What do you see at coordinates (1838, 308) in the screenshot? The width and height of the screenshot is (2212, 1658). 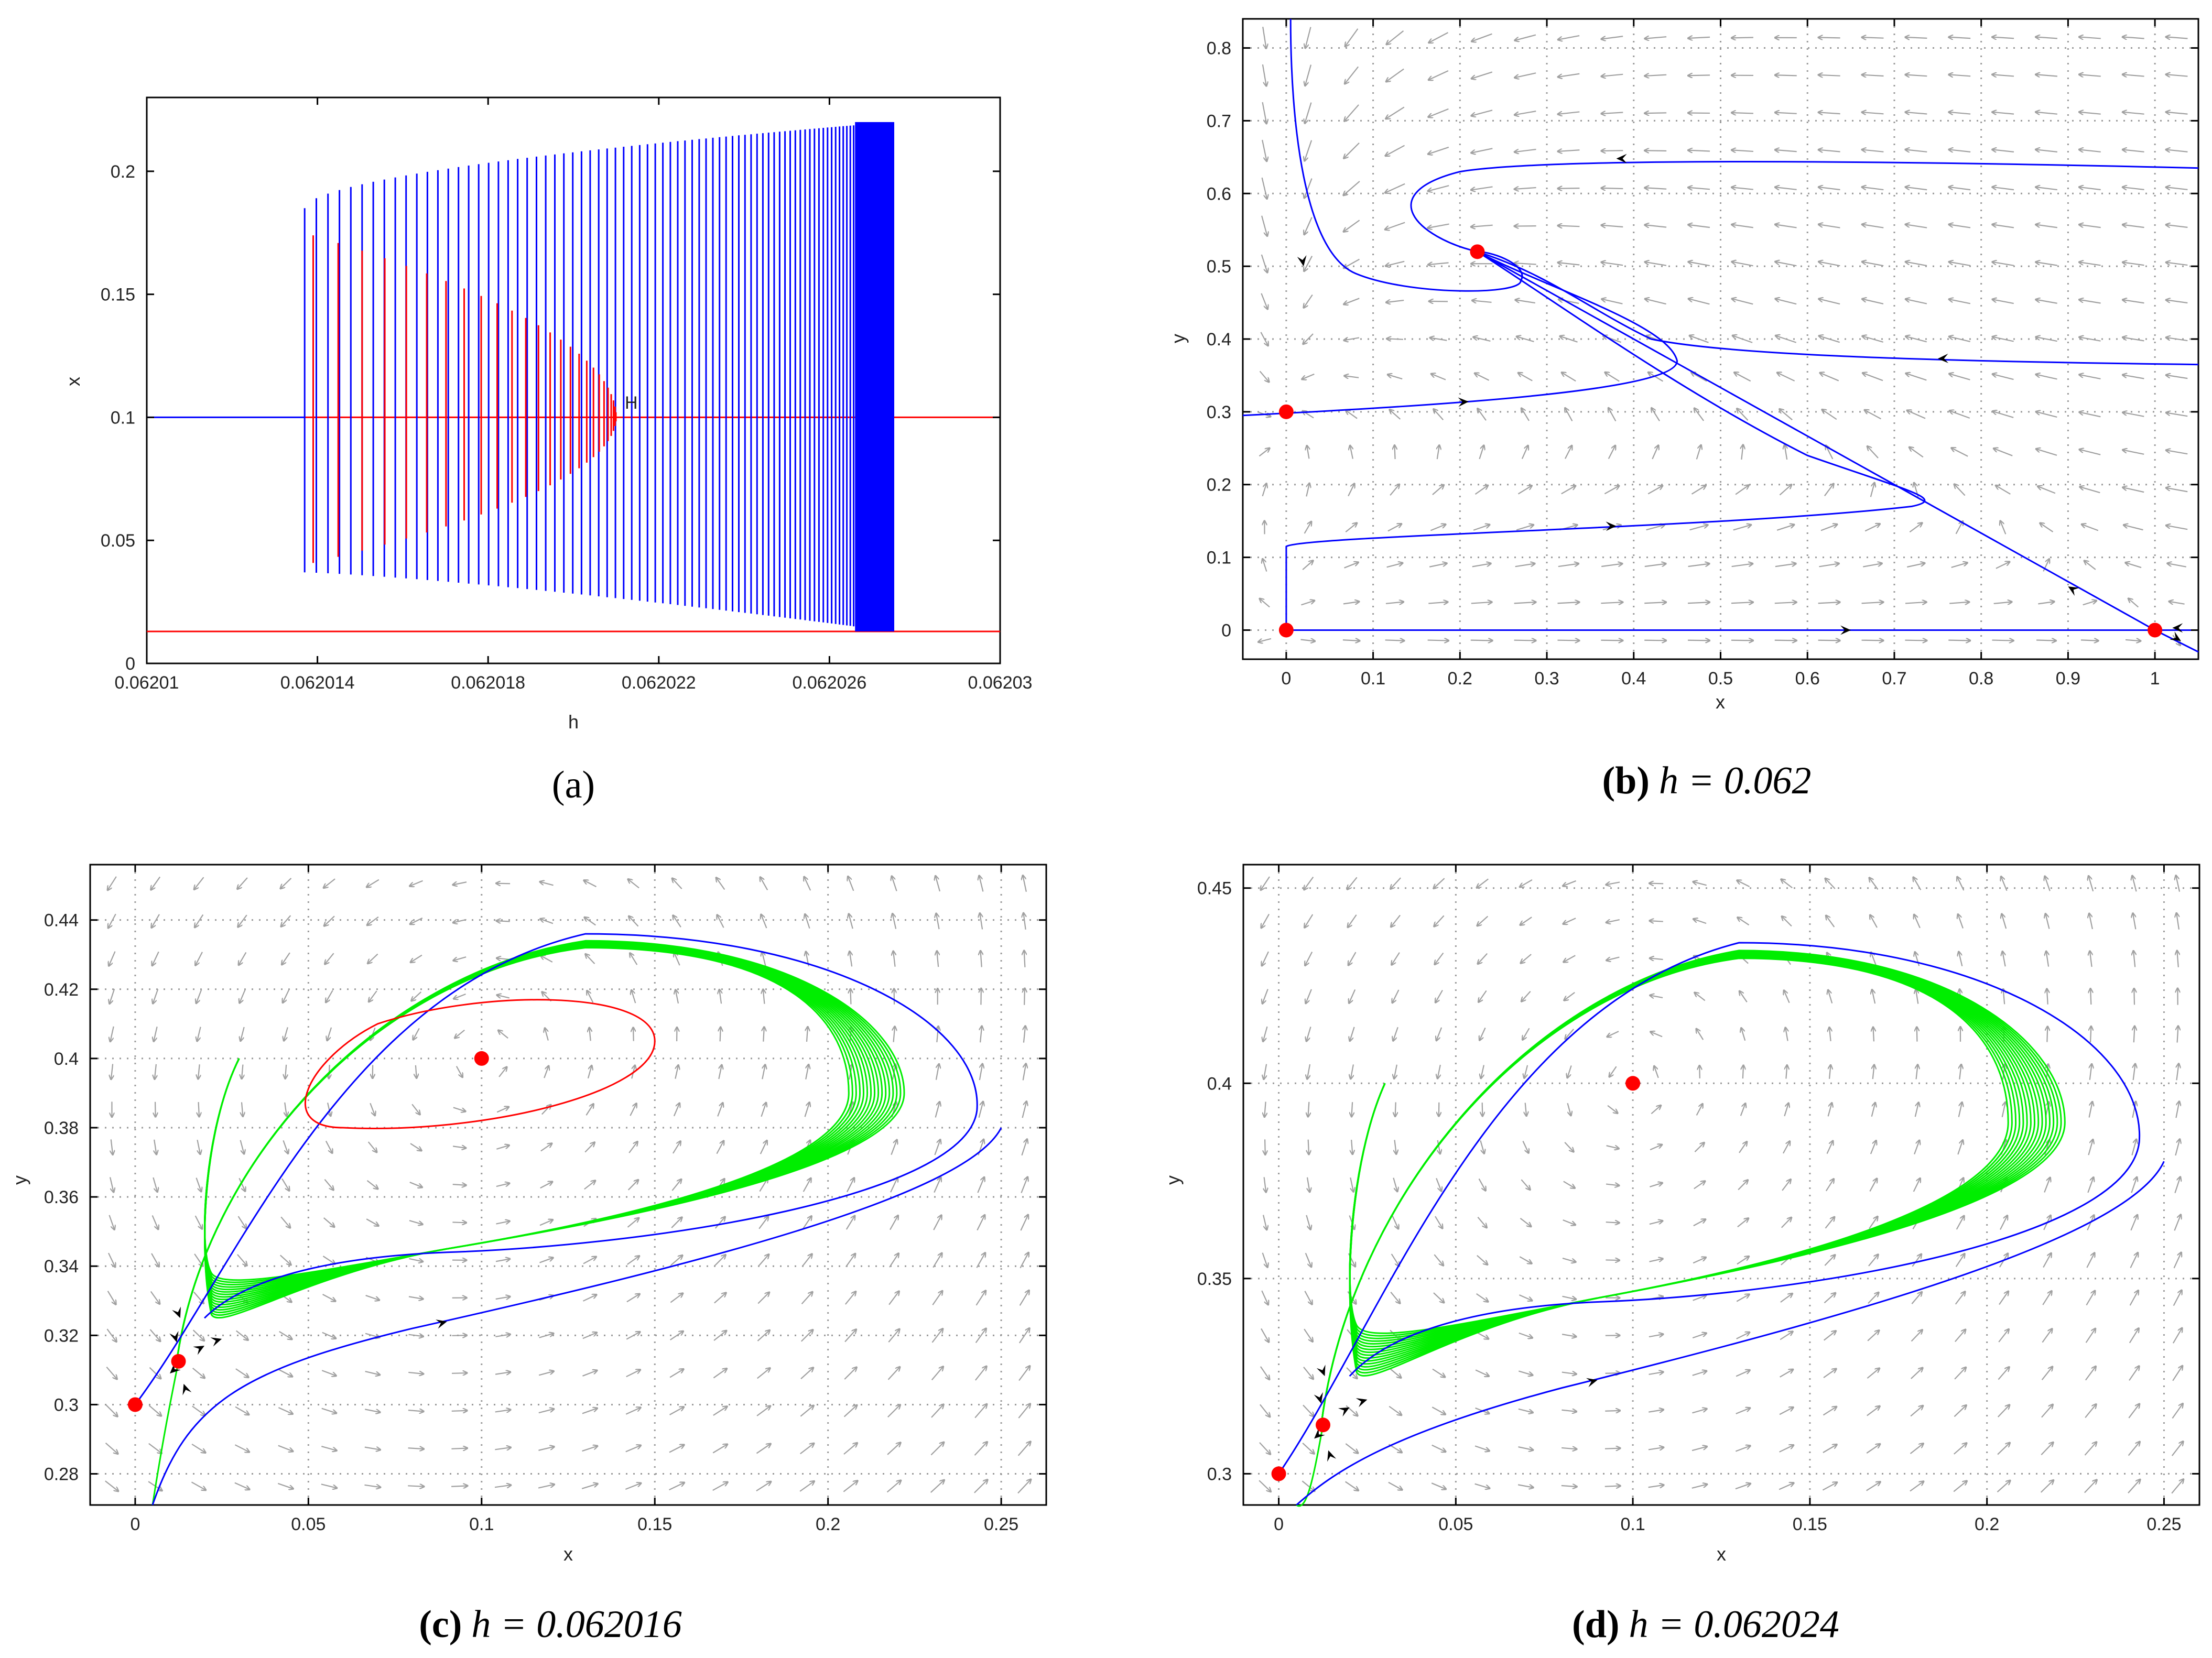 I see `trajectory` at bounding box center [1838, 308].